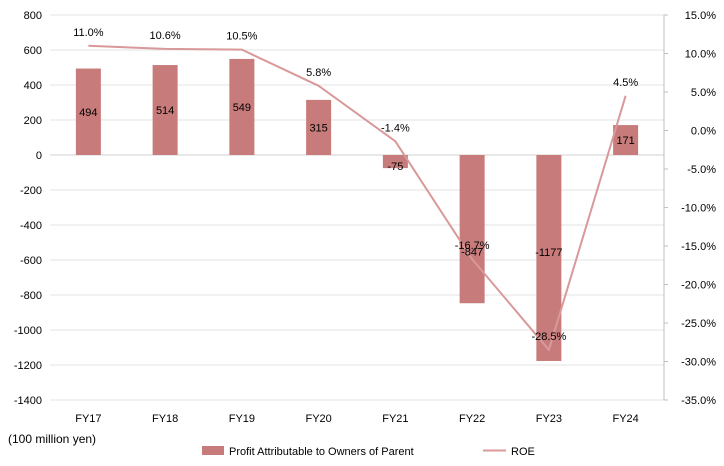  What do you see at coordinates (33, 51) in the screenshot?
I see `left-tick-label: 600` at bounding box center [33, 51].